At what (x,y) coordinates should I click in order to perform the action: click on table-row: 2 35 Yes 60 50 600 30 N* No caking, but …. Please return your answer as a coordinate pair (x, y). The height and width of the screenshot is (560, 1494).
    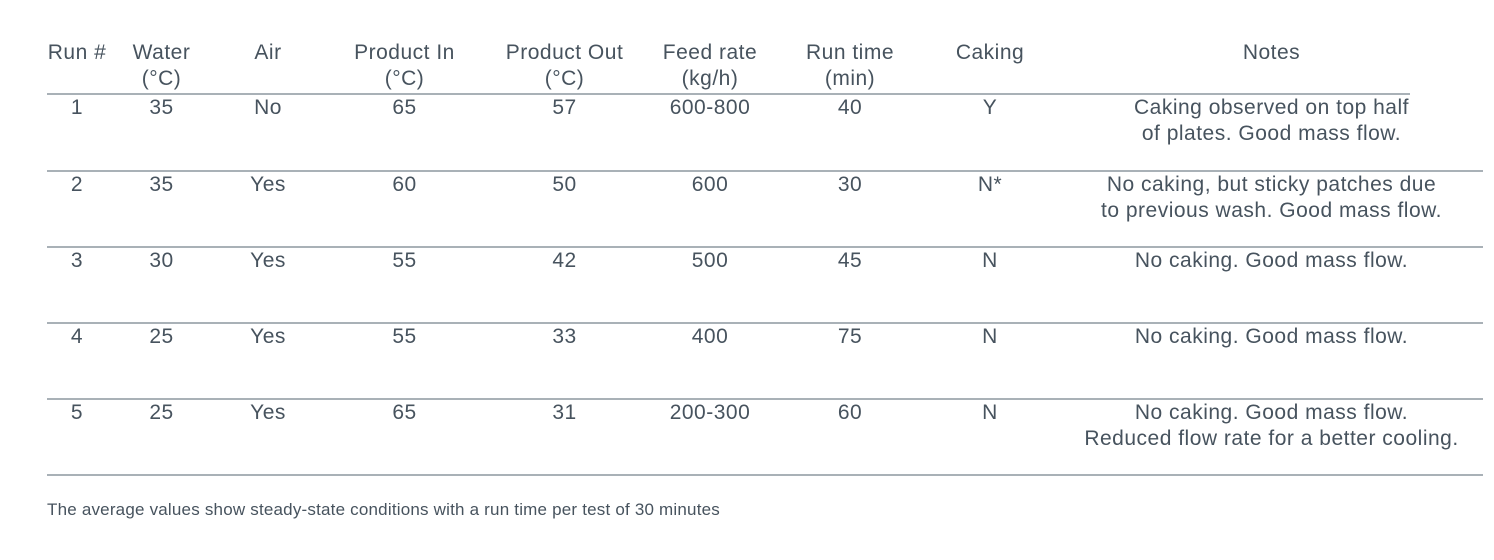
    Looking at the image, I should click on (765, 209).